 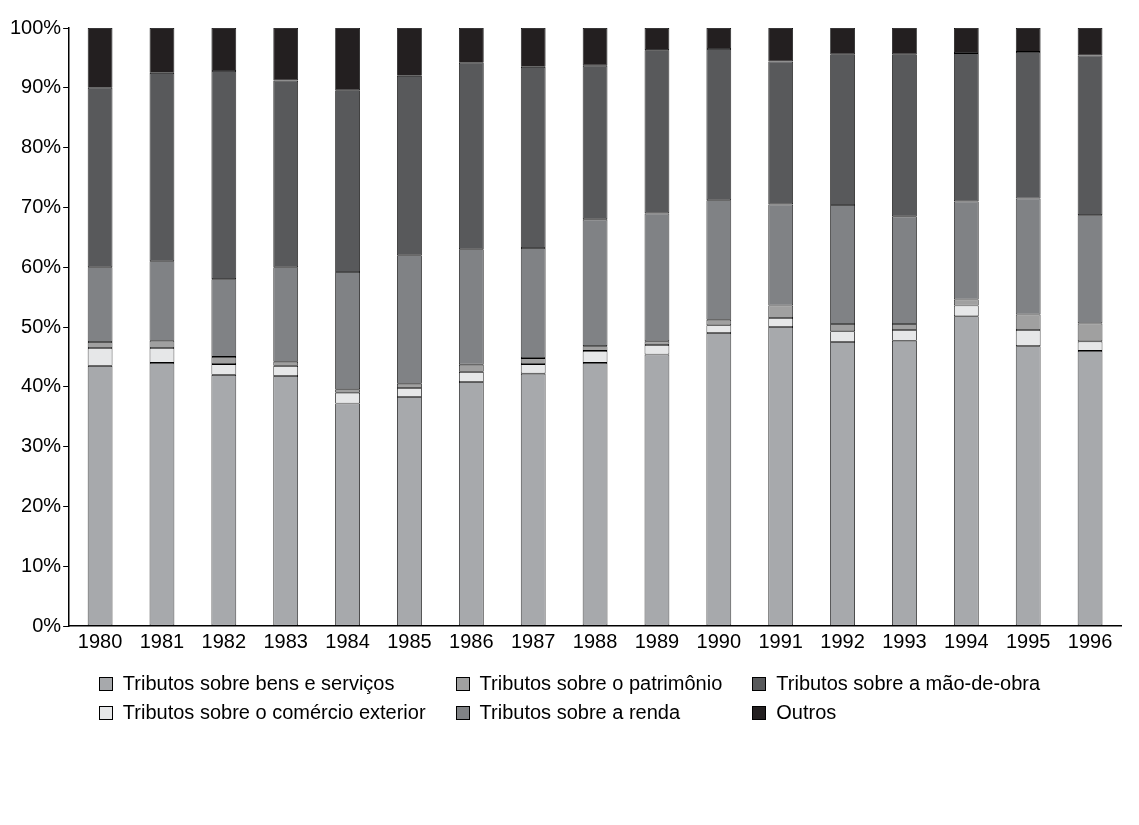 I want to click on y-tick-label: 30%, so click(x=41, y=445).